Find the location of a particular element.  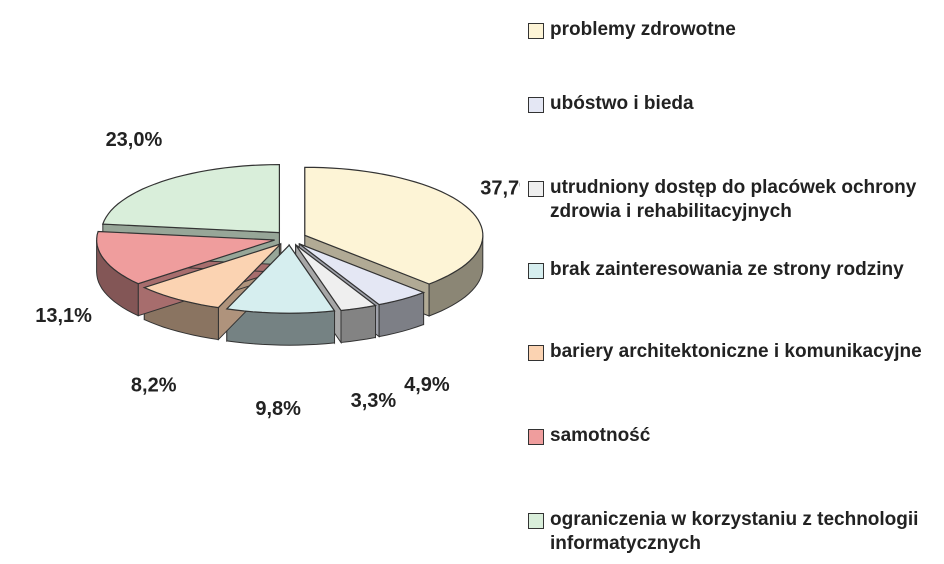

data-label: 4,9% is located at coordinates (427, 385).